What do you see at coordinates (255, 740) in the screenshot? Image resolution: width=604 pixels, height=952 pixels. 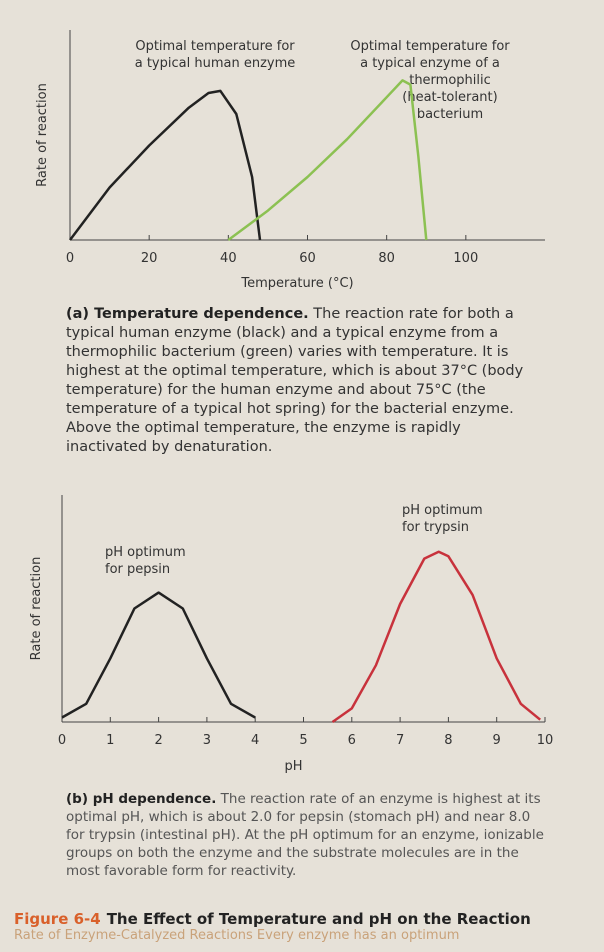 I see `x-tick-label: 4` at bounding box center [255, 740].